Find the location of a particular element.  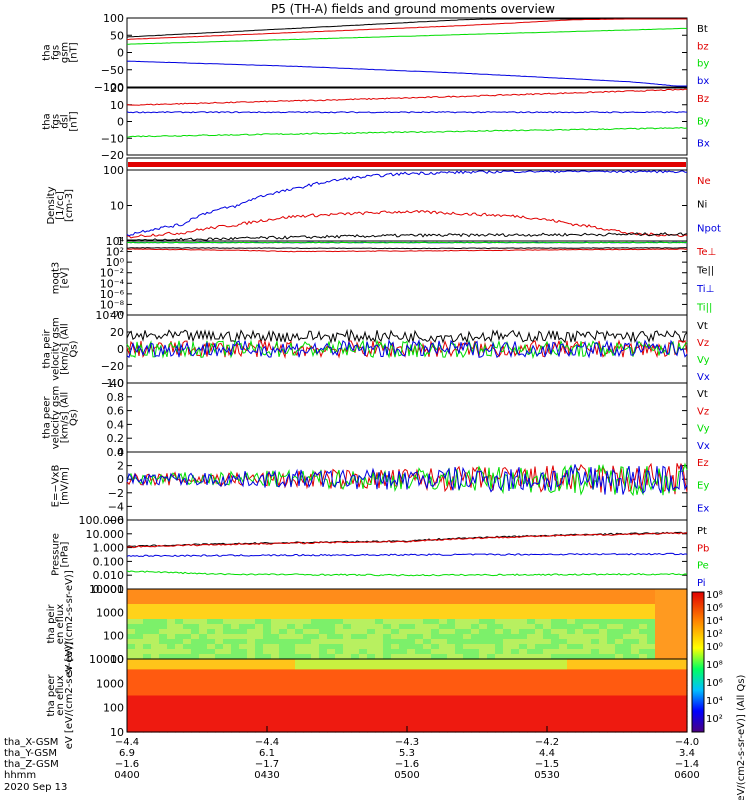

legend-Npot: Npot is located at coordinates (709, 228).